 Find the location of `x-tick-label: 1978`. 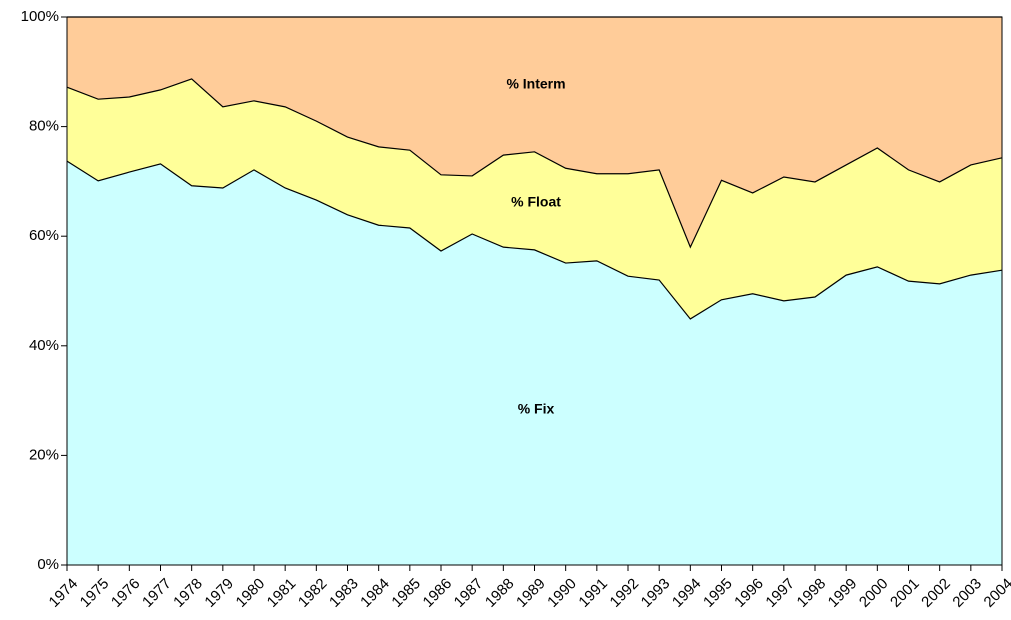

x-tick-label: 1978 is located at coordinates (188, 593).